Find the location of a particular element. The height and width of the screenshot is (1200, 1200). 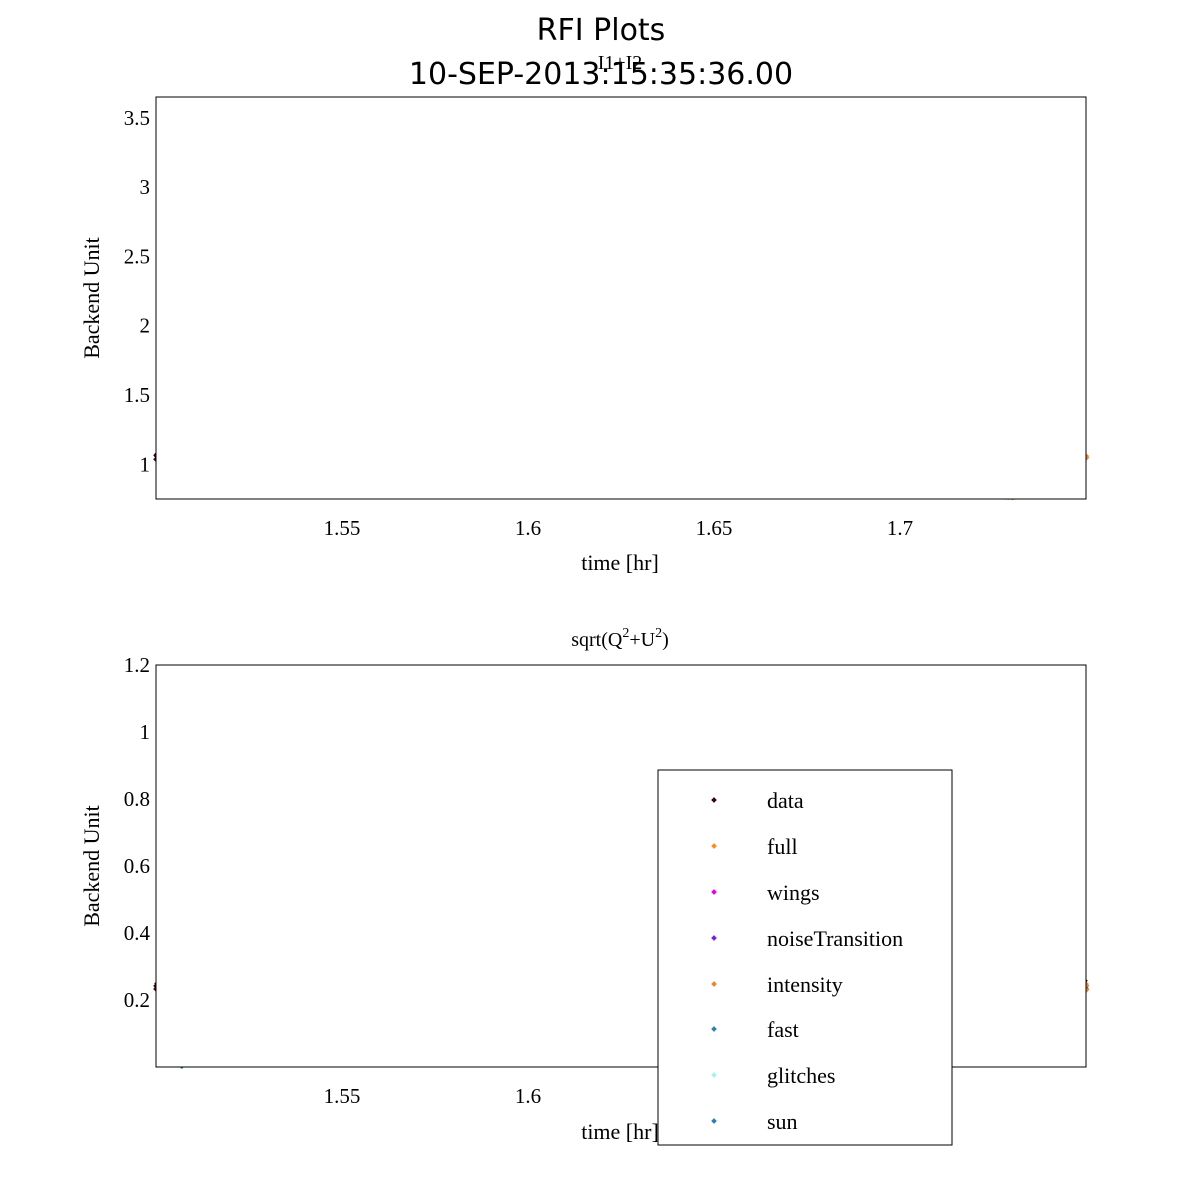

y-tick-label: 1.2 is located at coordinates (137, 665).